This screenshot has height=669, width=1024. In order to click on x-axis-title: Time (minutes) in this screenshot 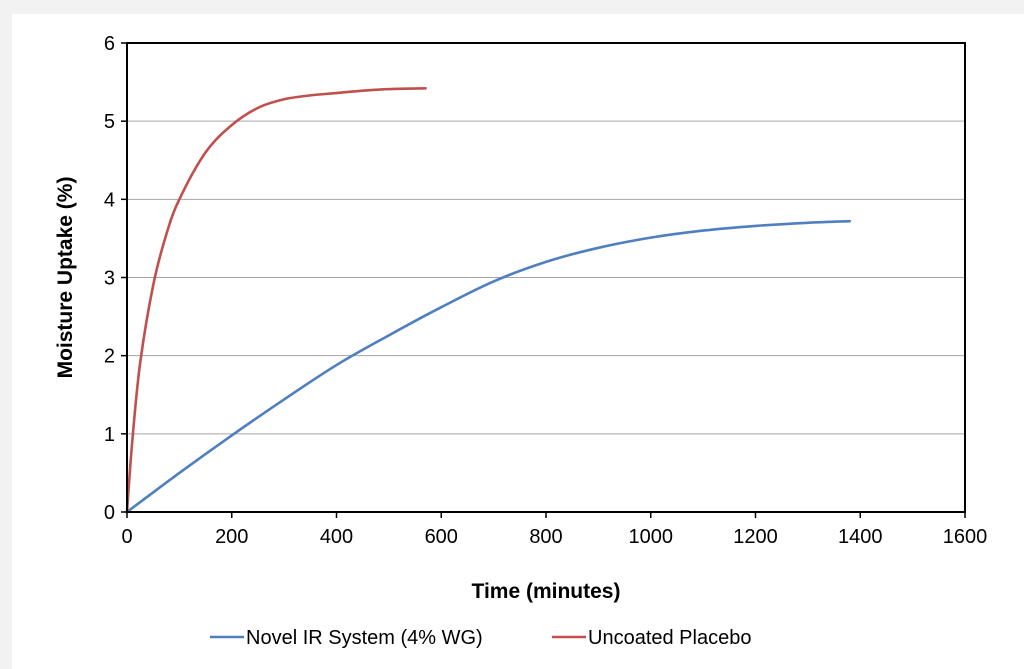, I will do `click(546, 591)`.